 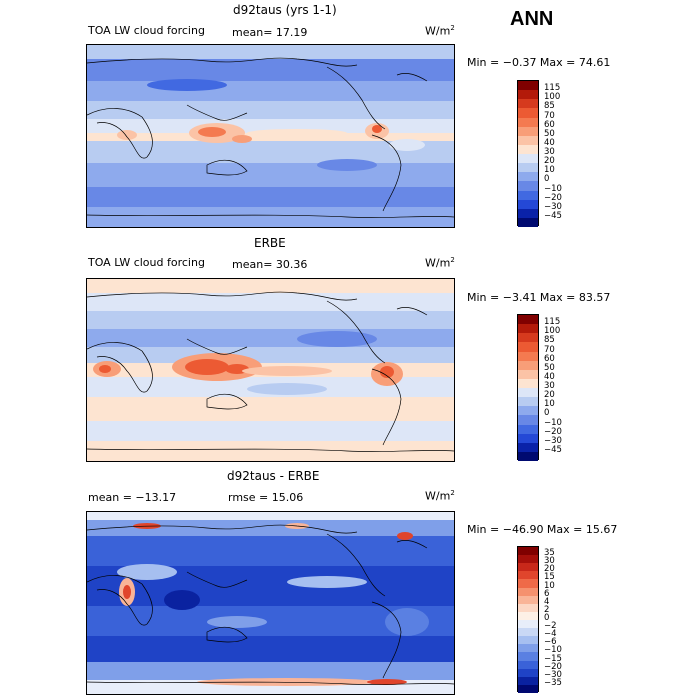 What do you see at coordinates (553, 658) in the screenshot?
I see `colorbar-tick-label: −15` at bounding box center [553, 658].